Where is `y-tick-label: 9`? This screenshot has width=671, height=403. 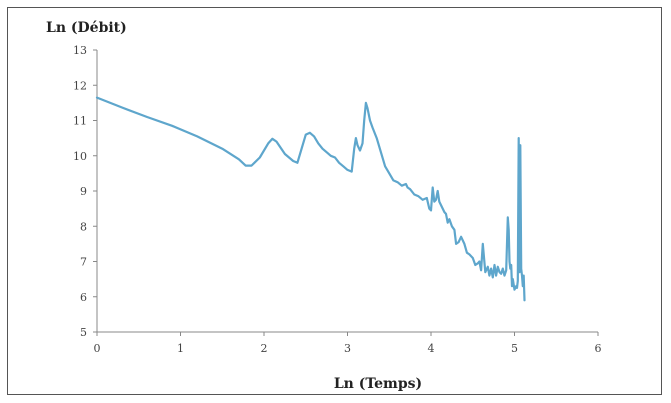
y-tick-label: 9 is located at coordinates (83, 191).